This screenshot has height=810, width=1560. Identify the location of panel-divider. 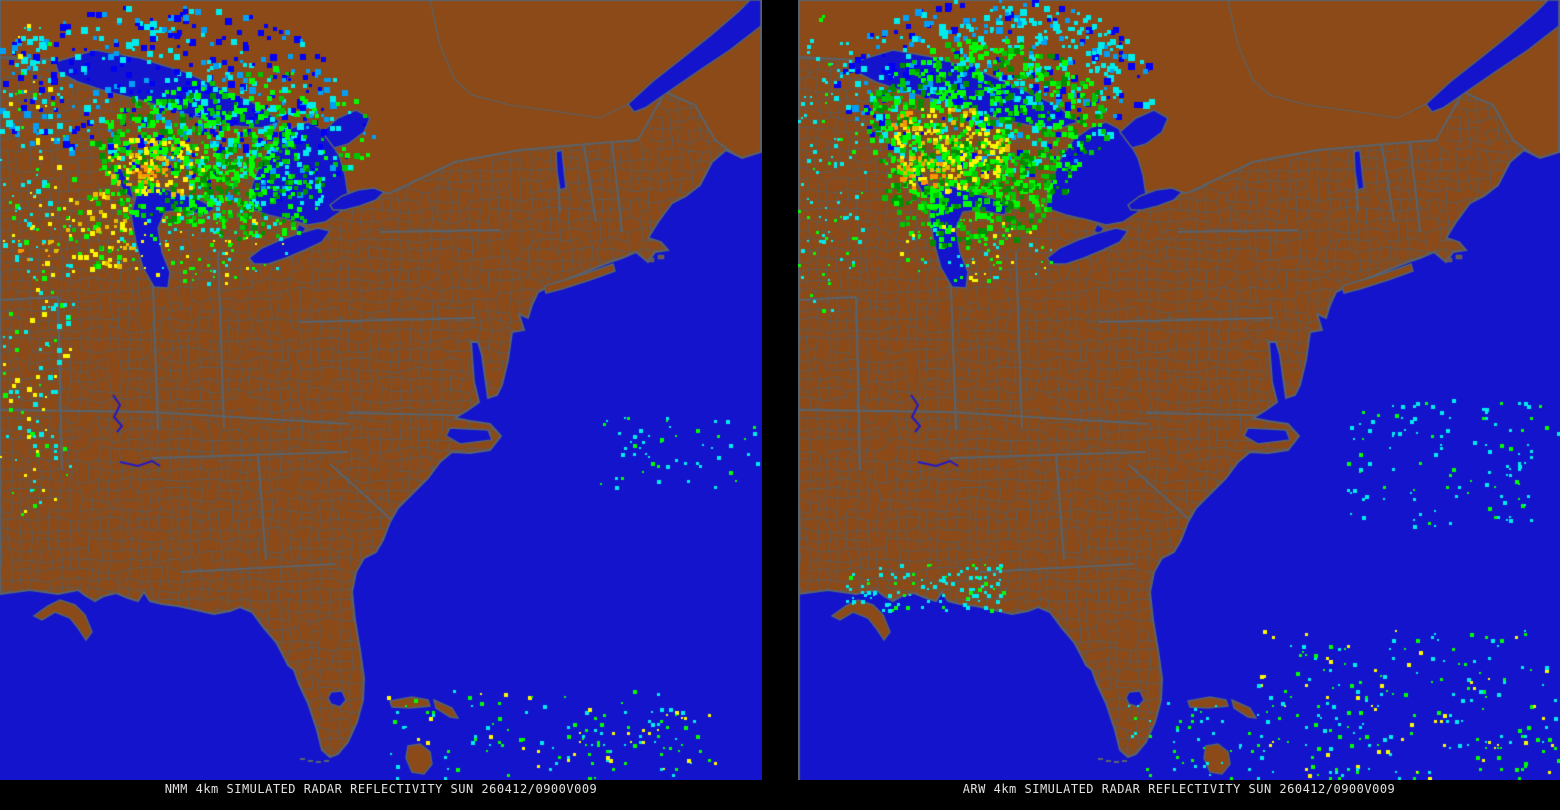
(780, 405).